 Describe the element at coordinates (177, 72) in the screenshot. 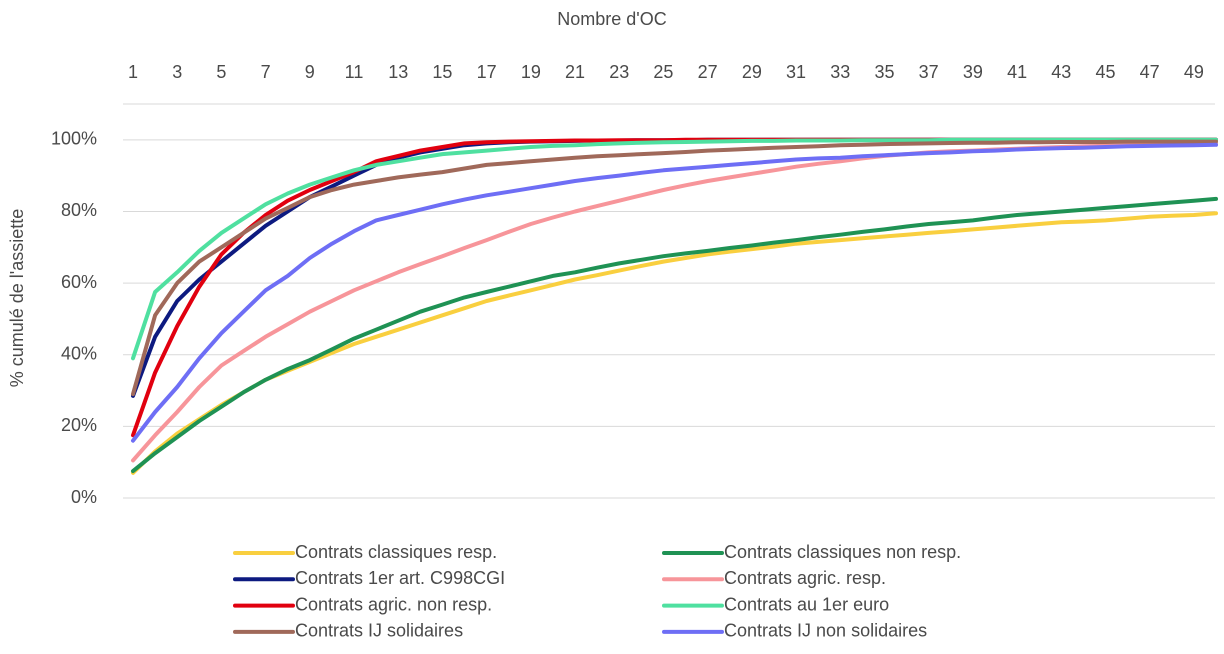

I see `x-tick-label: 3` at that location.